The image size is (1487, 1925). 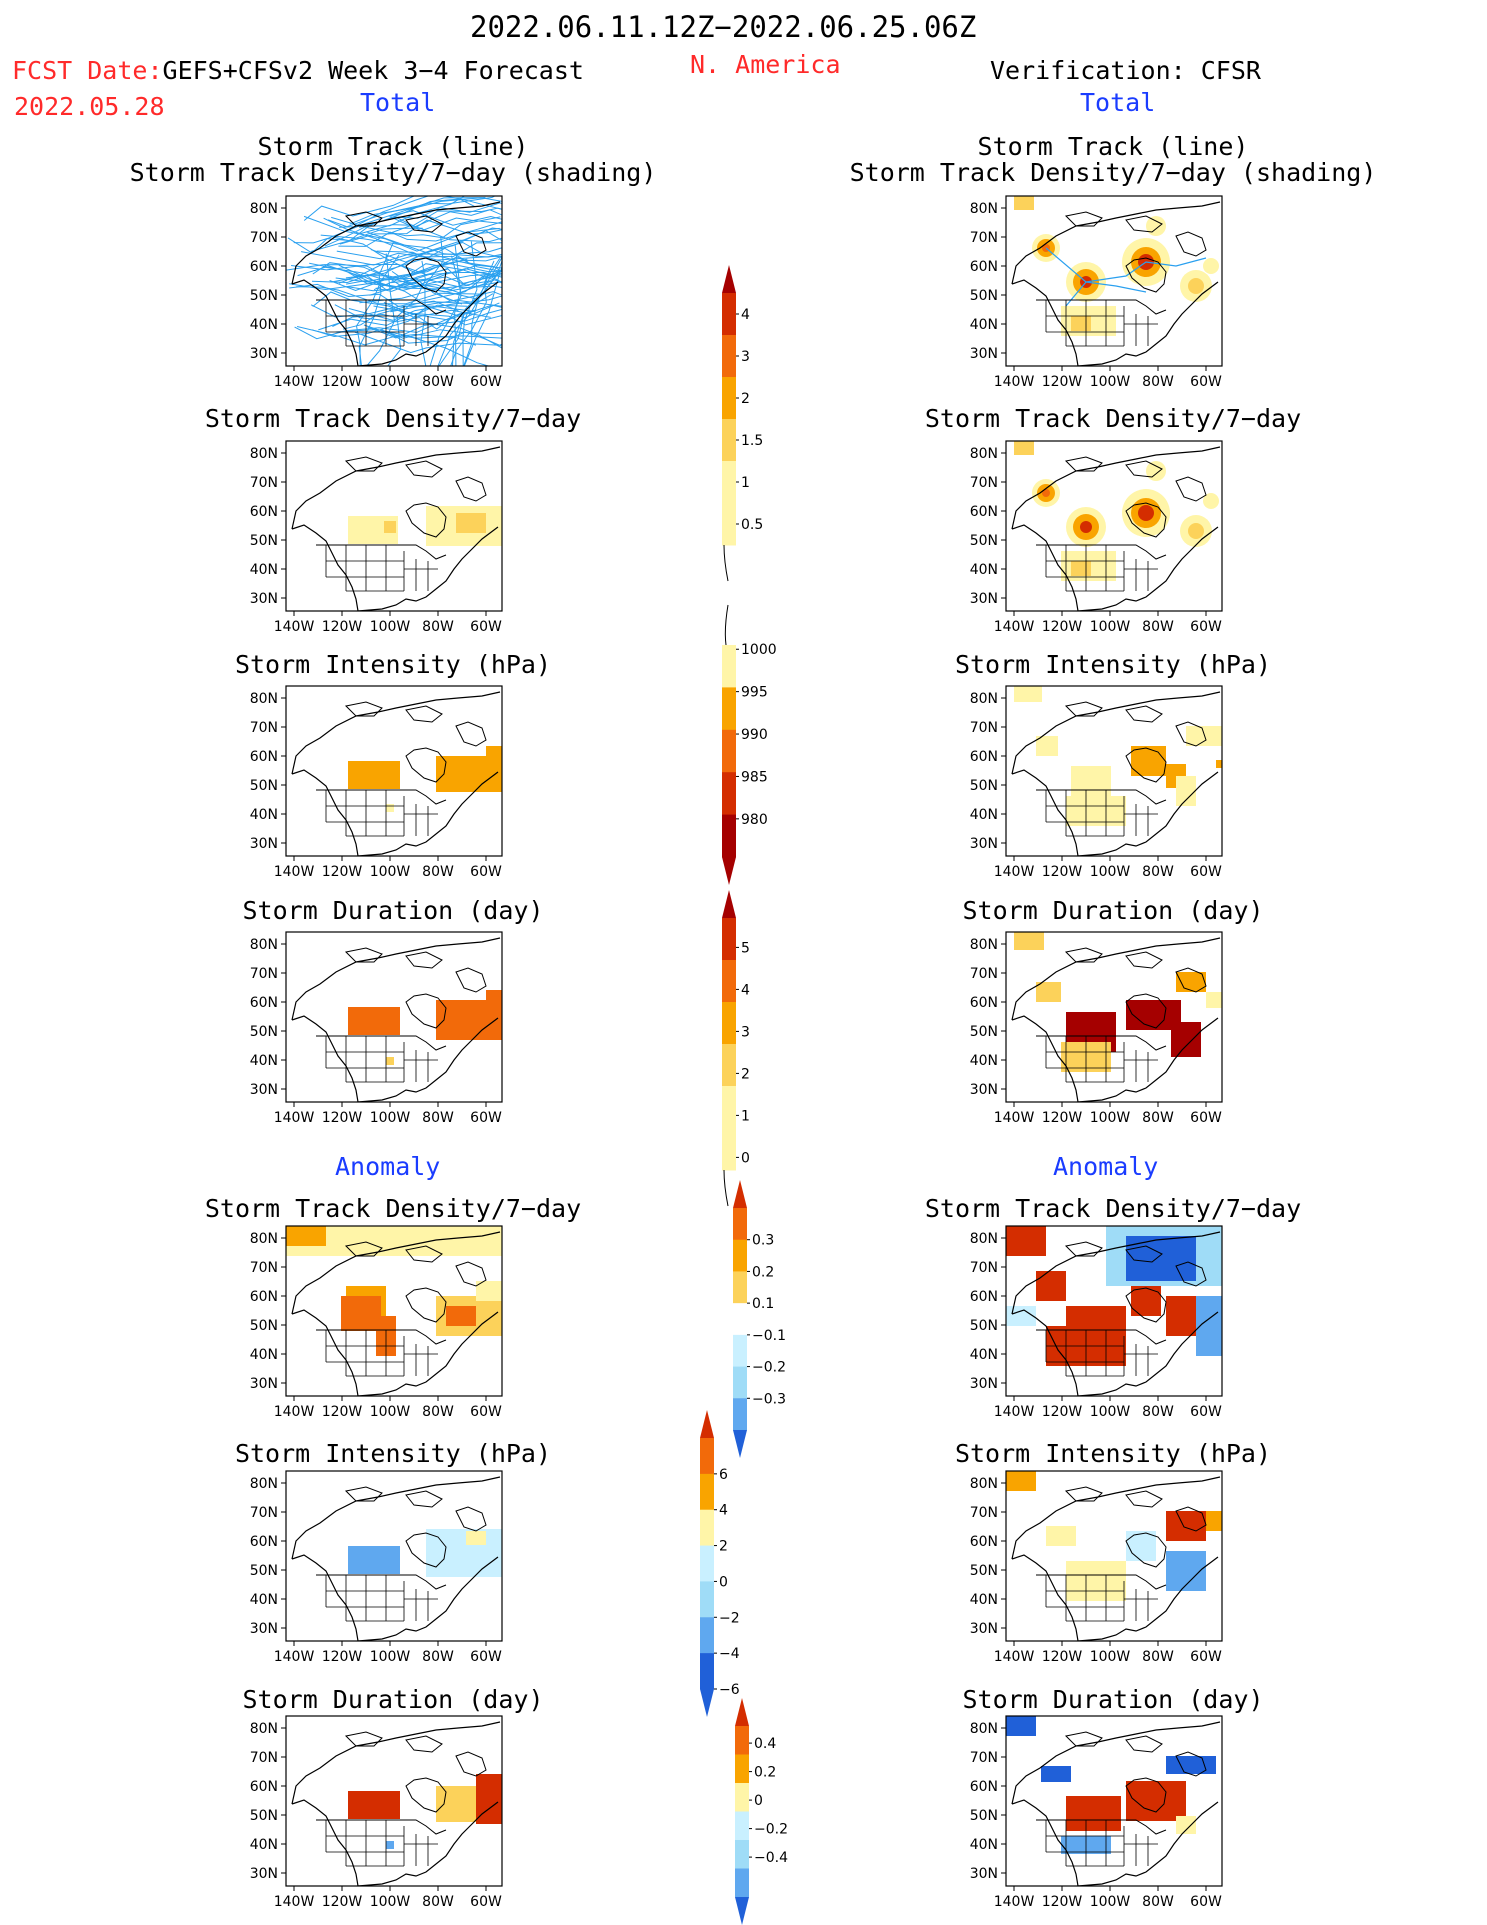 What do you see at coordinates (752, 525) in the screenshot?
I see `colorbar-label: 0.5` at bounding box center [752, 525].